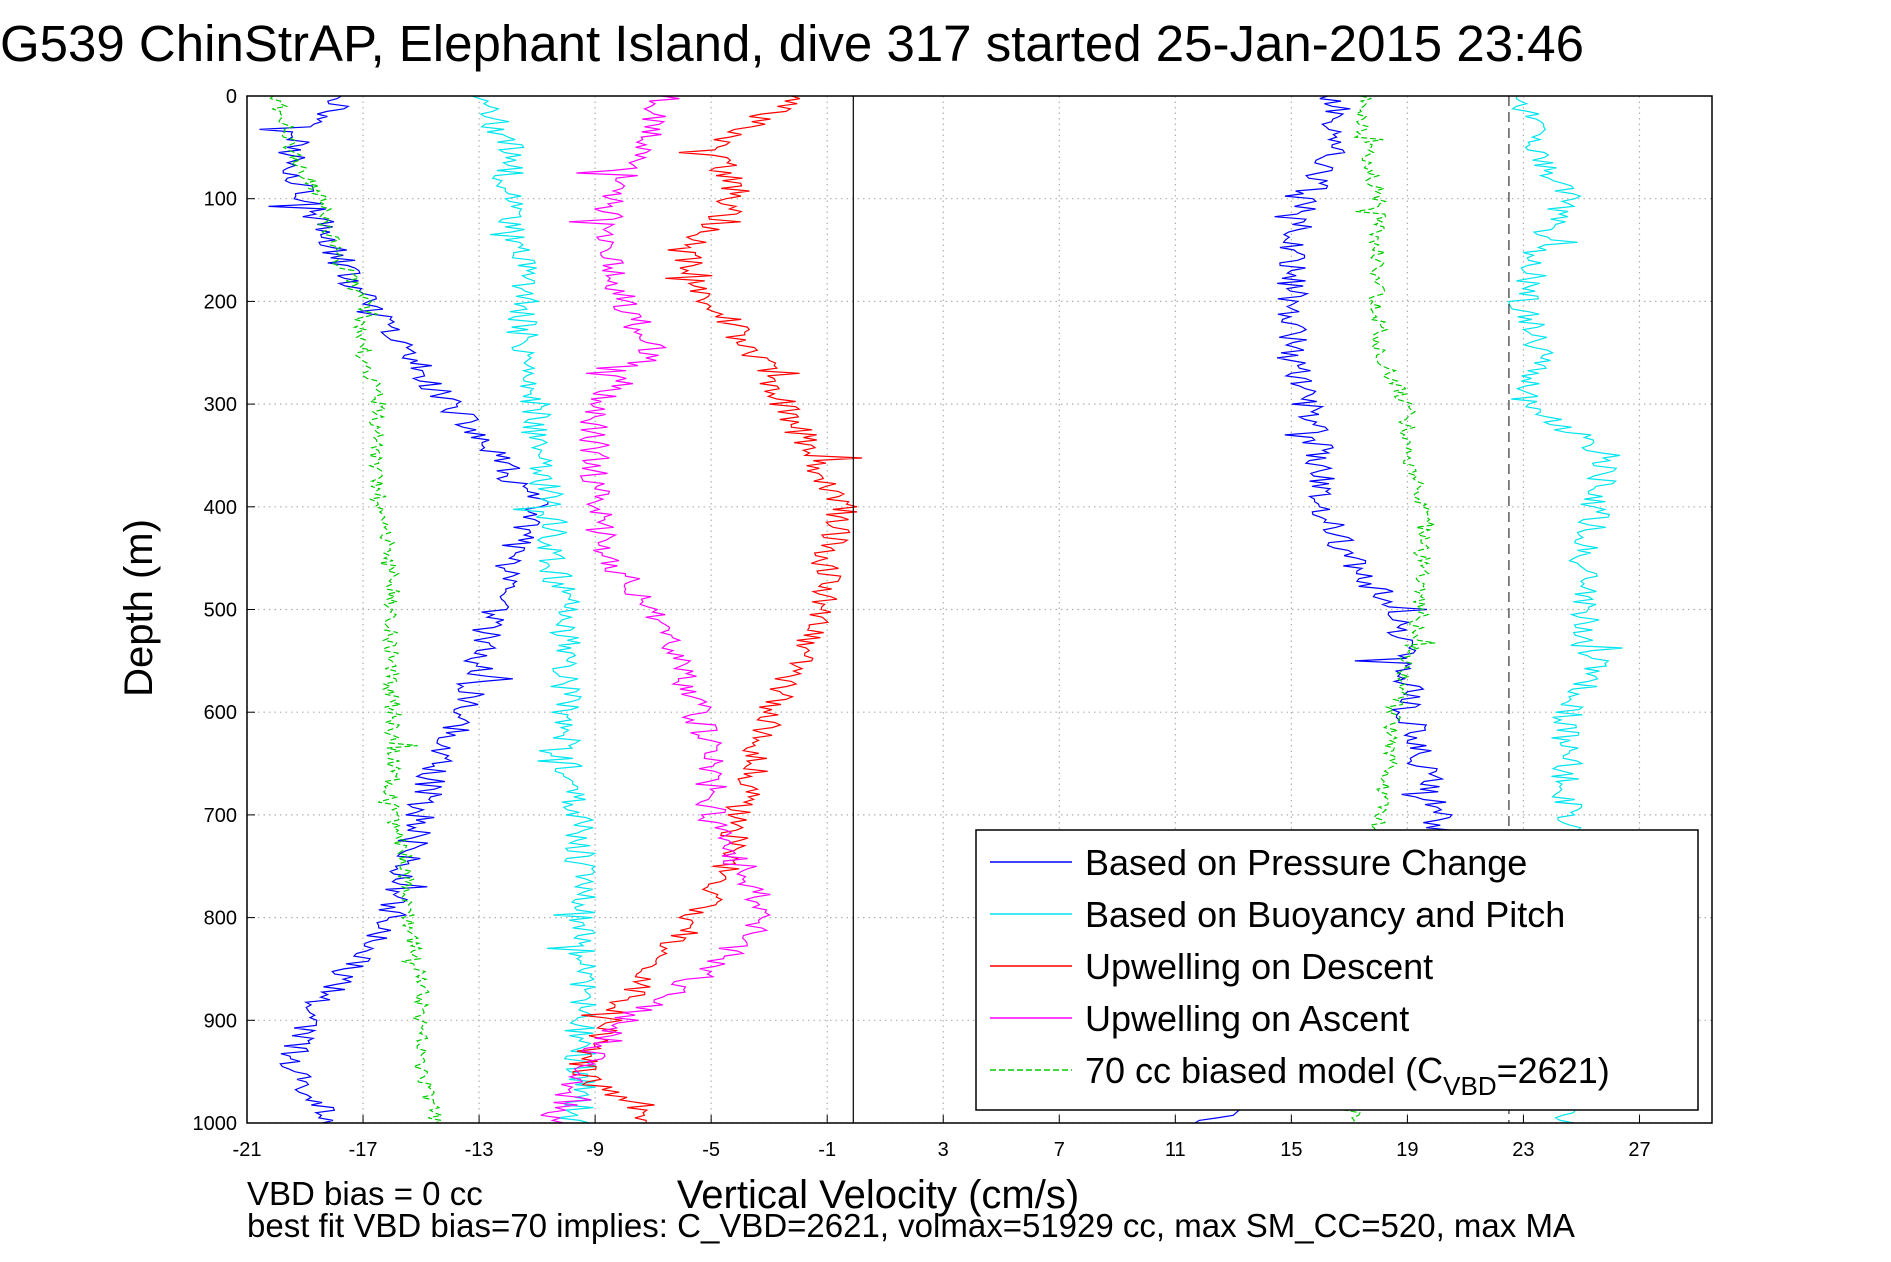  What do you see at coordinates (220, 200) in the screenshot?
I see `y-tick-label: 100` at bounding box center [220, 200].